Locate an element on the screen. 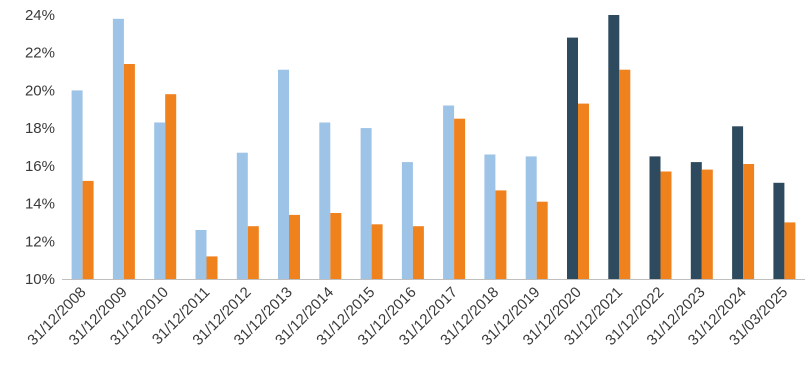  y-tick-label: 24% is located at coordinates (40, 15).